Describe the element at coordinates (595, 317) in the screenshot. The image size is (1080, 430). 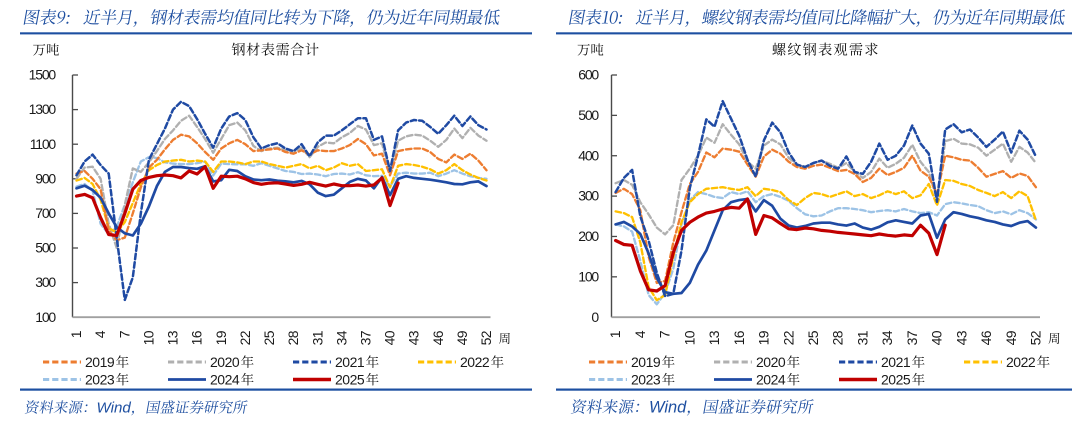
I see `svg-text: 0` at that location.